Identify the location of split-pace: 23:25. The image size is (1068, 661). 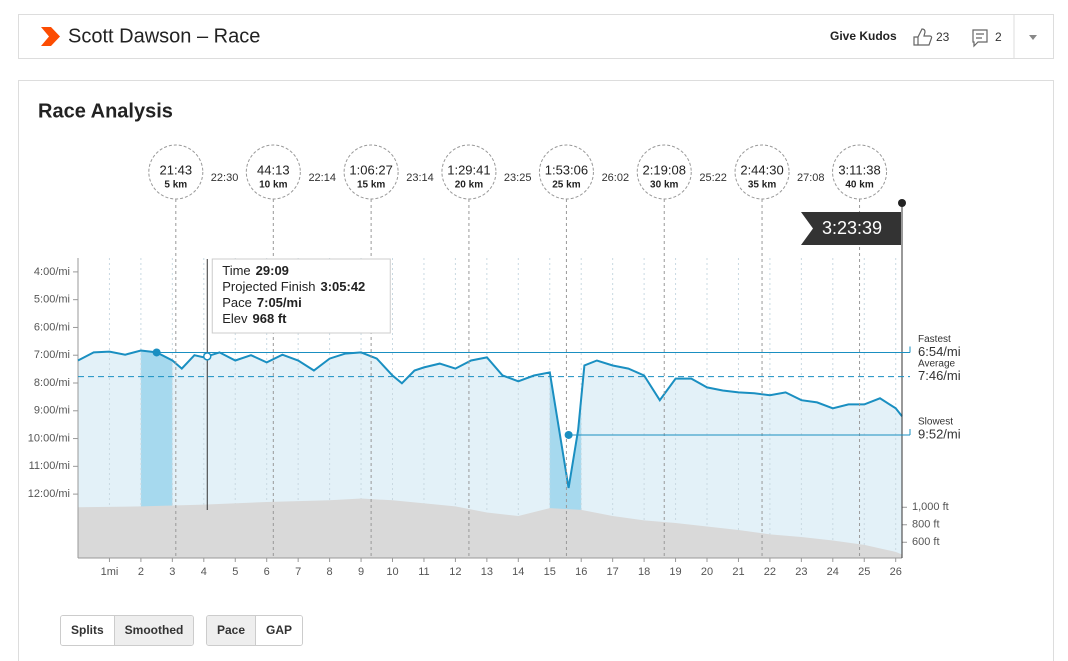
(518, 178).